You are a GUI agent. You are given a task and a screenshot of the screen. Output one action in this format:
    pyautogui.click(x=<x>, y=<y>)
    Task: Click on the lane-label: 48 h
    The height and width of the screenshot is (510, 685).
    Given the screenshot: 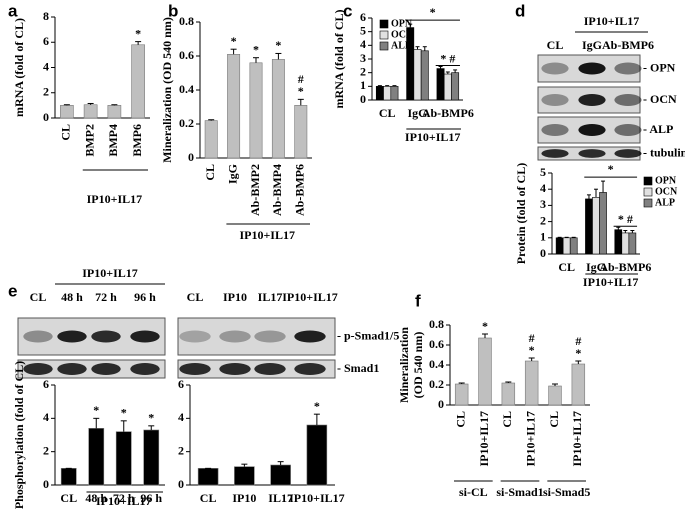 What is the action you would take?
    pyautogui.click(x=72, y=297)
    